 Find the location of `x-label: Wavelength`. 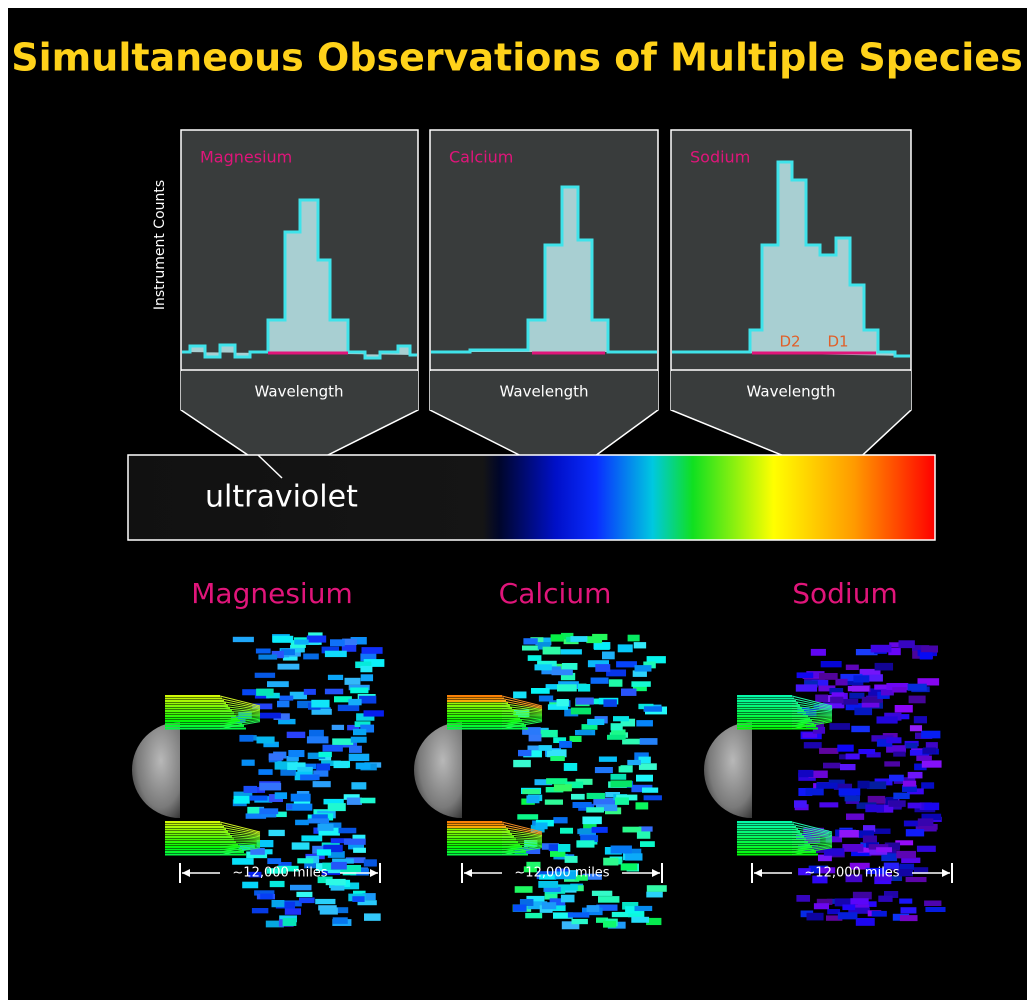

x-label: Wavelength is located at coordinates (299, 392).